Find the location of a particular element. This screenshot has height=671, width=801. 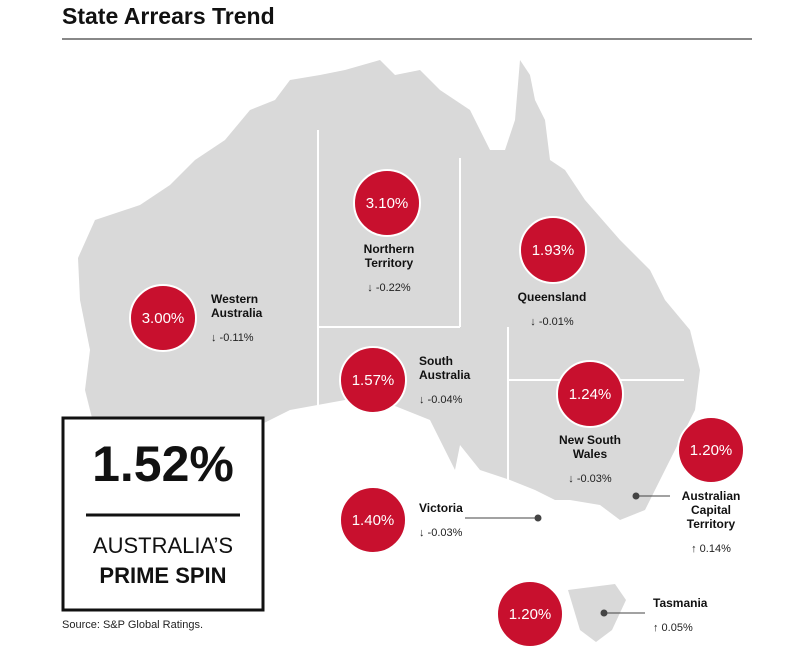

rate-value: 1.93% is located at coordinates (553, 250).